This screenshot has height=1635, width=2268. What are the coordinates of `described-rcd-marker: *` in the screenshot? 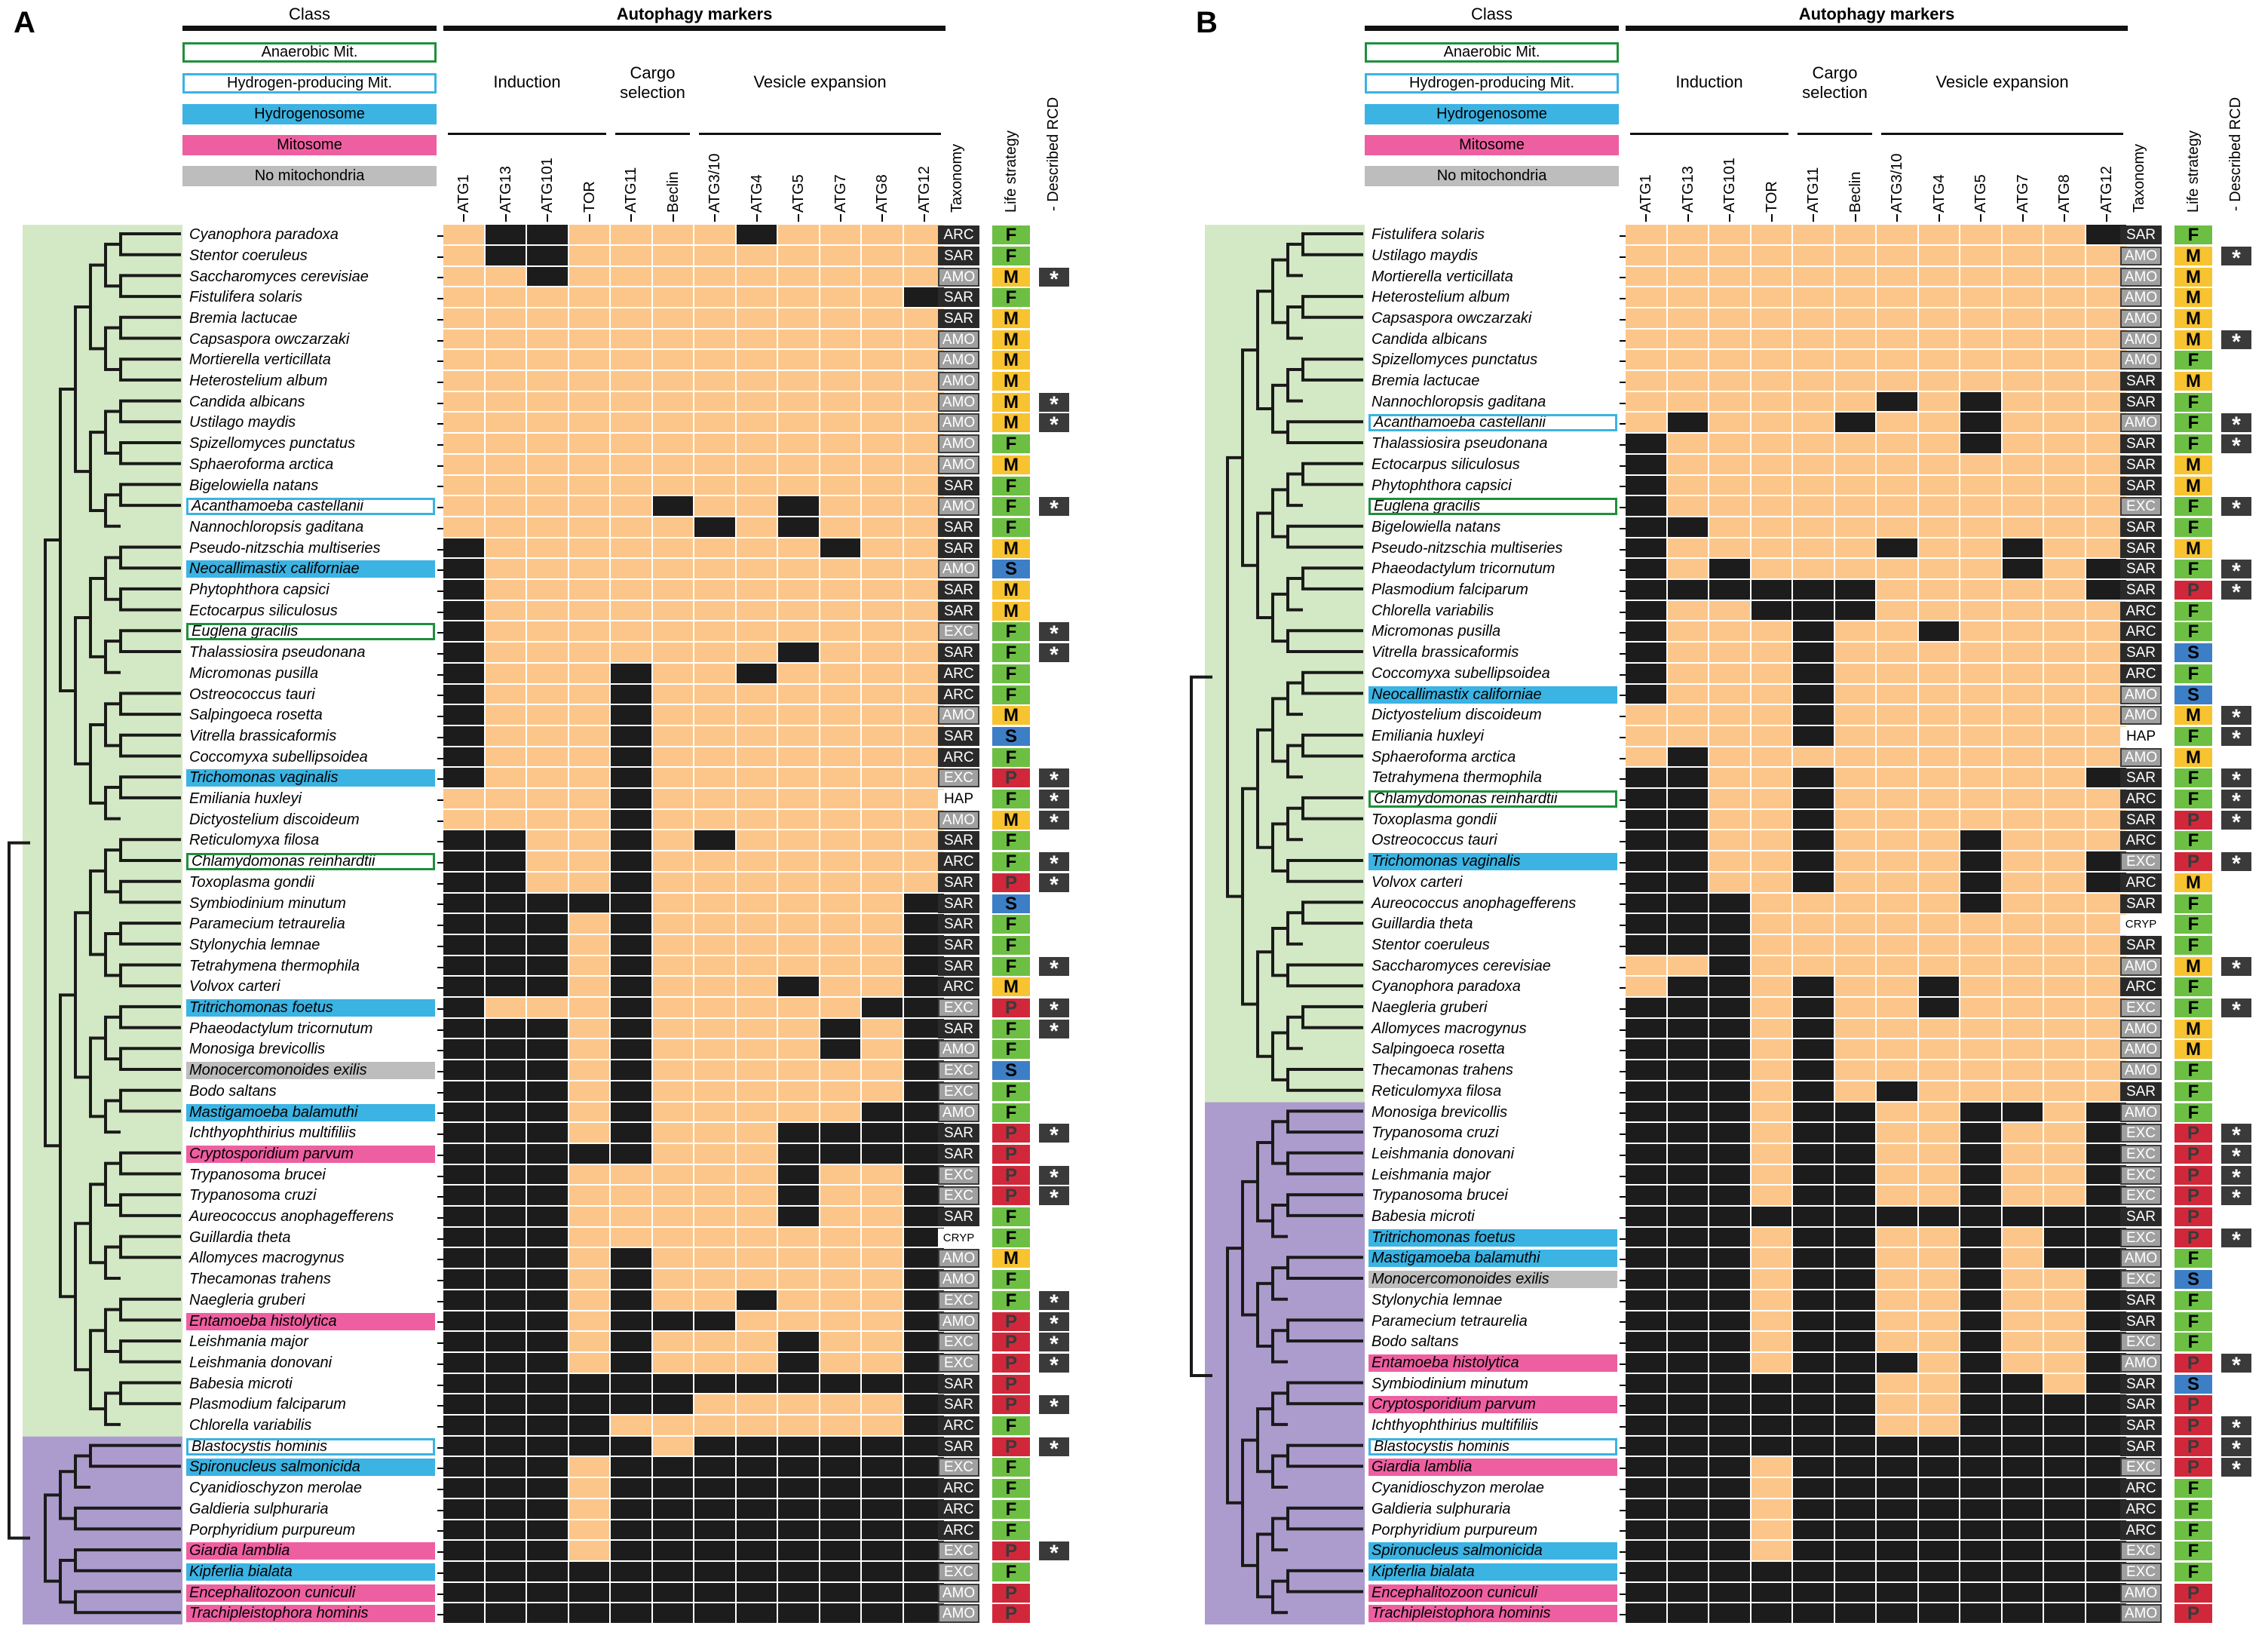 It's located at (2236, 446).